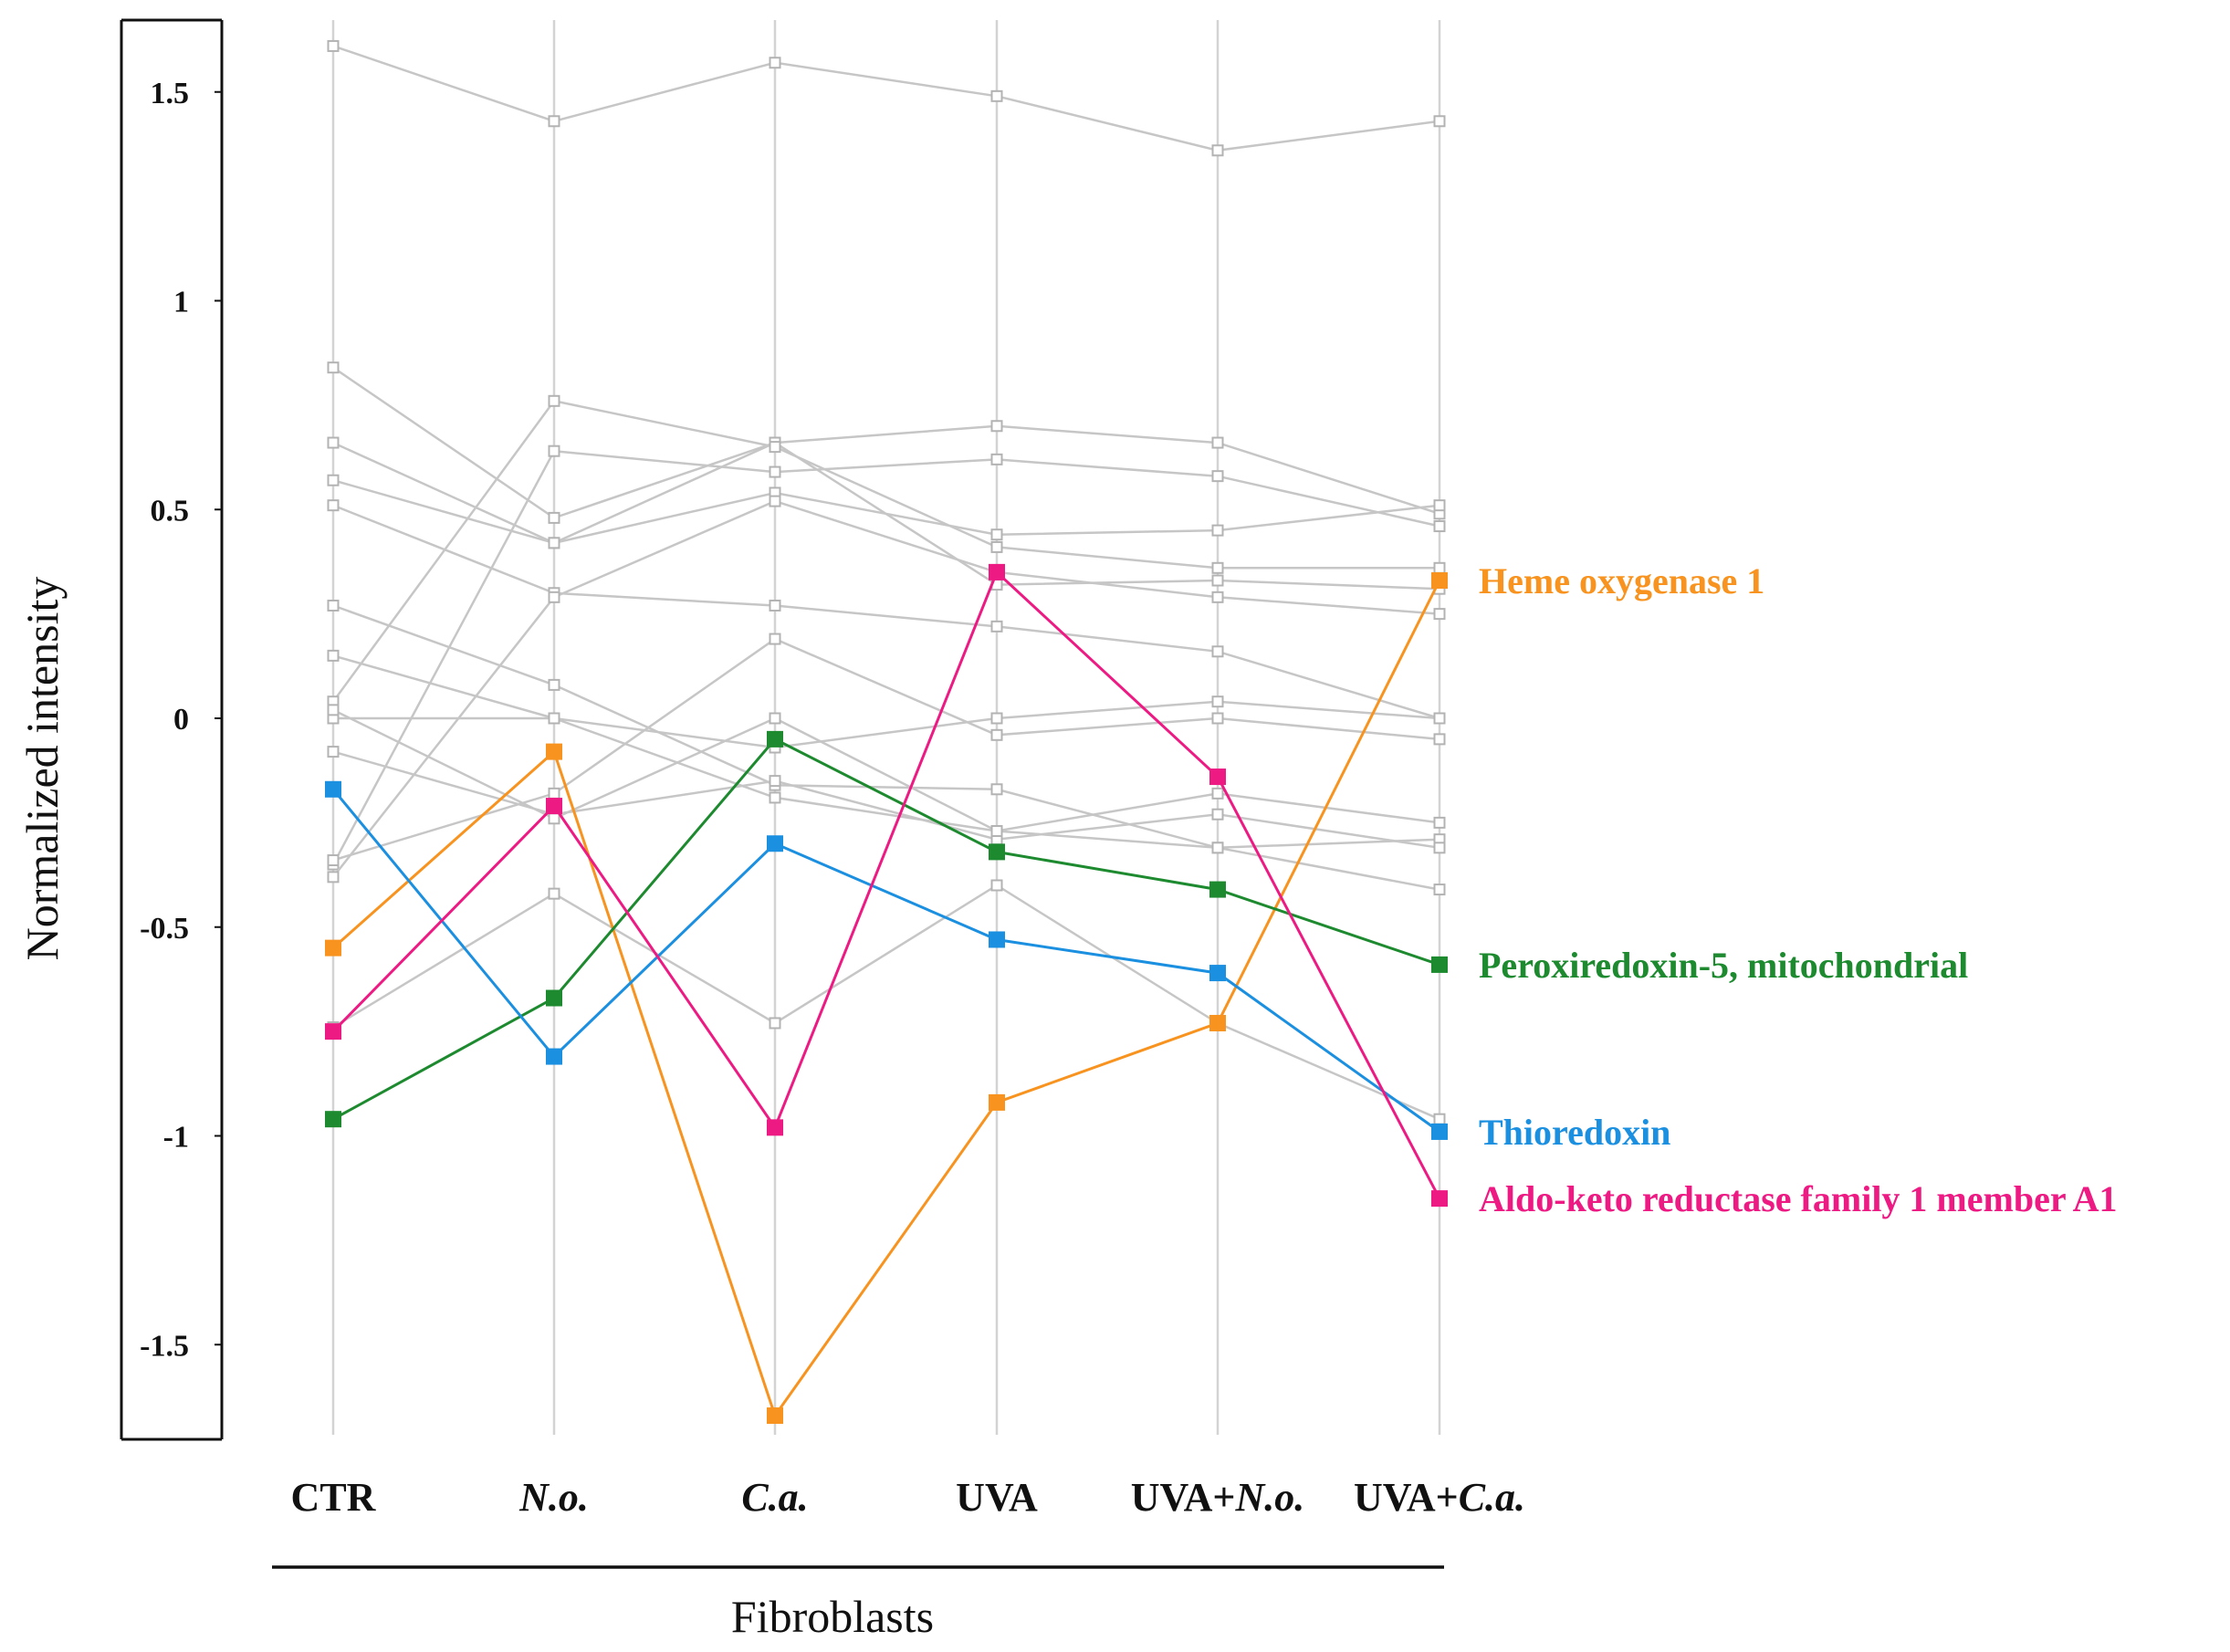  What do you see at coordinates (42, 769) in the screenshot?
I see `y-axis-label: Normalized intensity` at bounding box center [42, 769].